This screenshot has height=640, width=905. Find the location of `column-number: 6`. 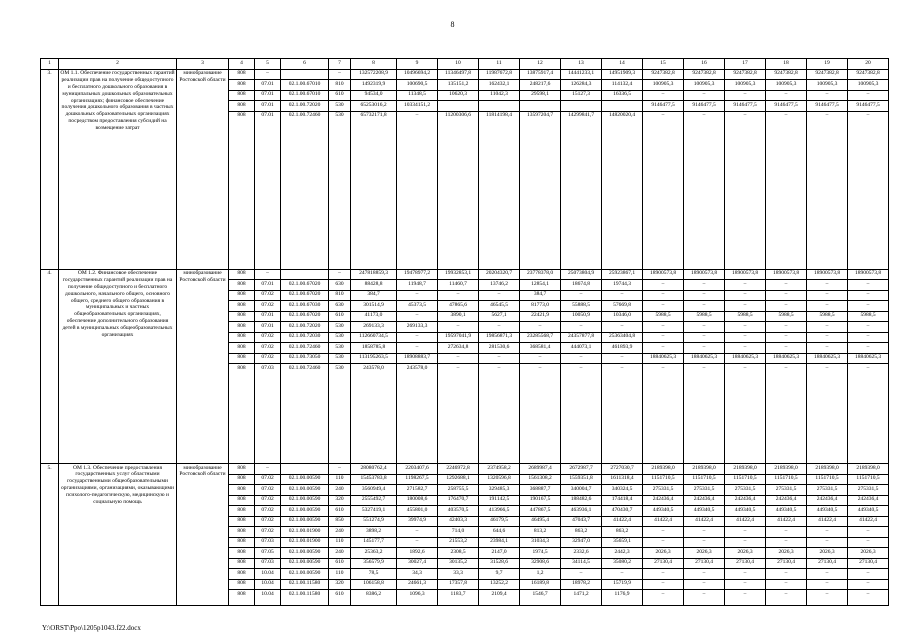

column-number: 6 is located at coordinates (304, 64).